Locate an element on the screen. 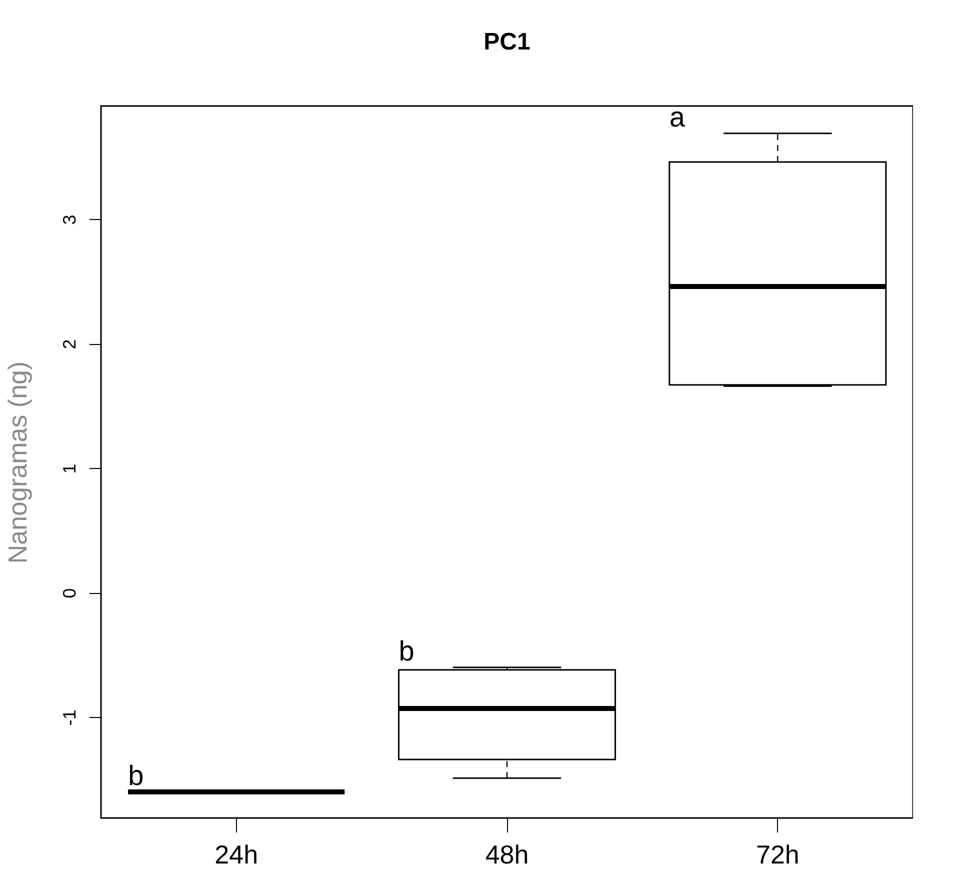 The image size is (968, 896). y-tick-label: 2 is located at coordinates (70, 344).